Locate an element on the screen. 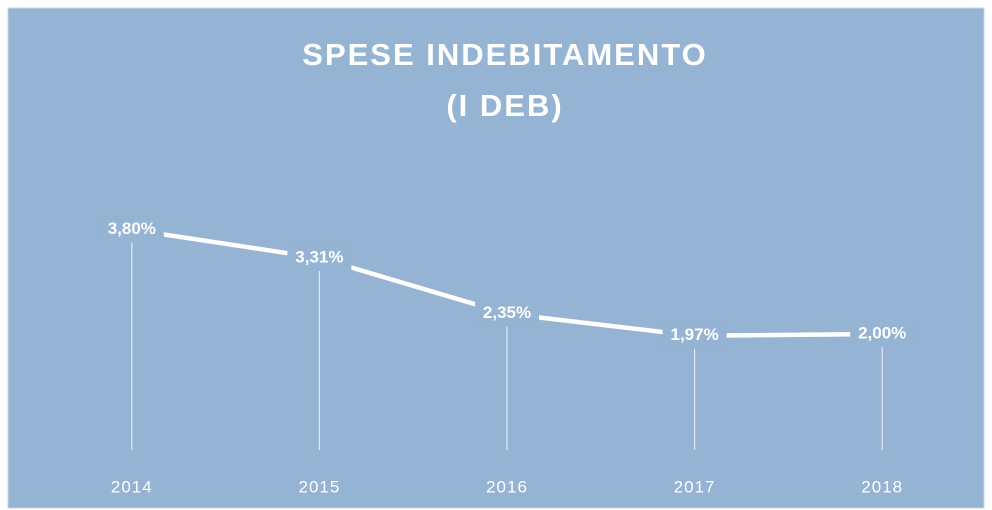 The image size is (992, 510). x-tick-label: 2018 is located at coordinates (882, 486).